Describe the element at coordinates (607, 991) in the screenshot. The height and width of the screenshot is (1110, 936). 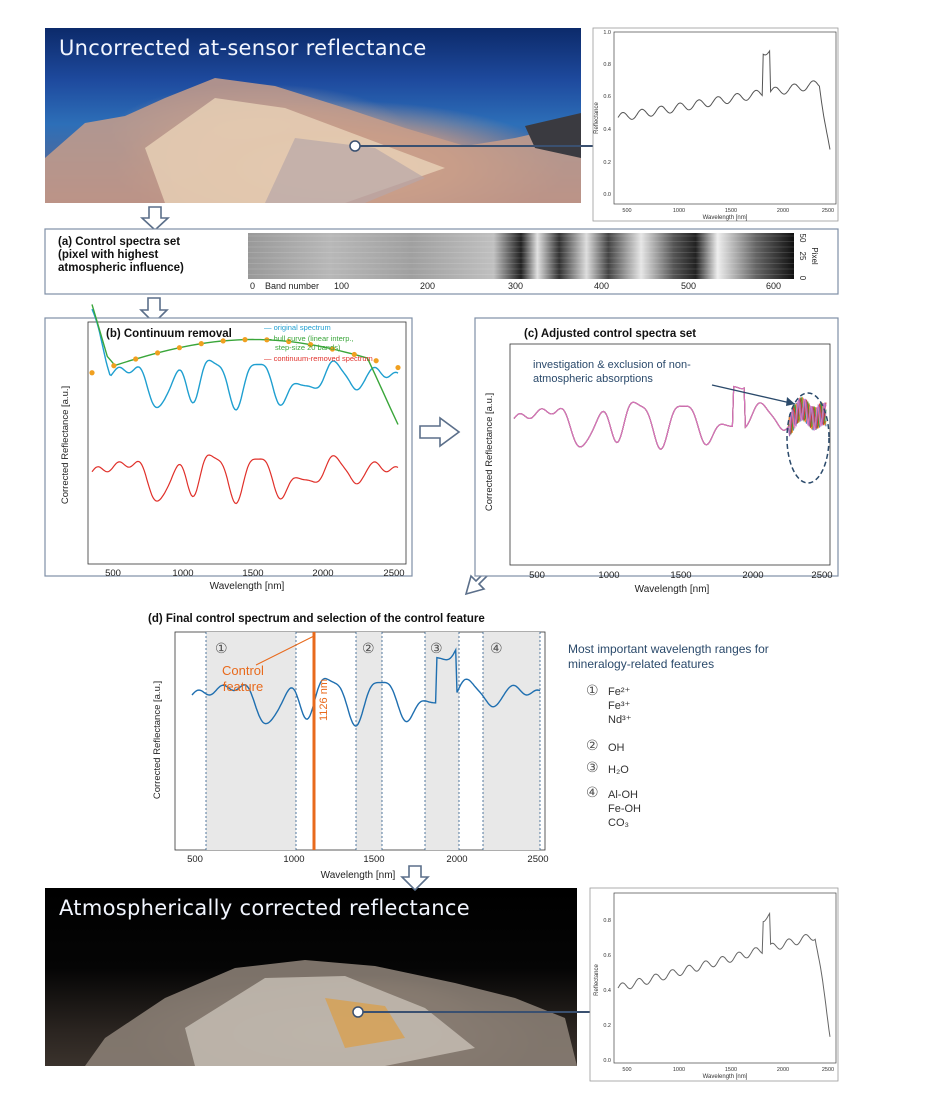
I see `tick-label: 0.4` at that location.